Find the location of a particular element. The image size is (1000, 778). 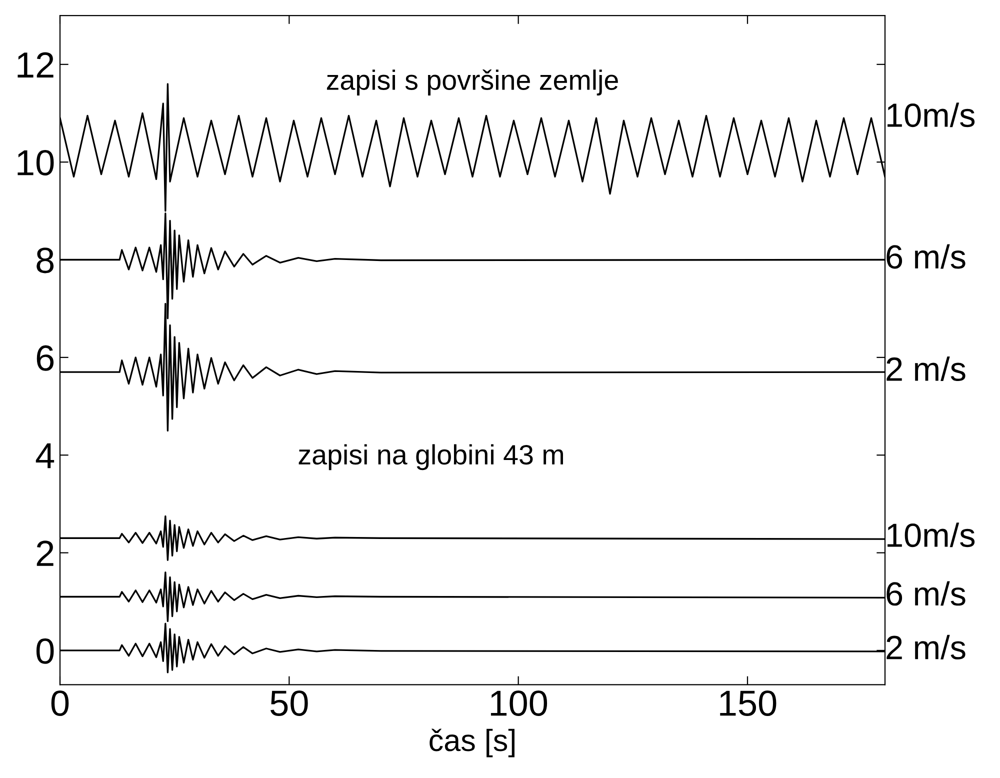

y-tick-label: 0 is located at coordinates (45, 651).